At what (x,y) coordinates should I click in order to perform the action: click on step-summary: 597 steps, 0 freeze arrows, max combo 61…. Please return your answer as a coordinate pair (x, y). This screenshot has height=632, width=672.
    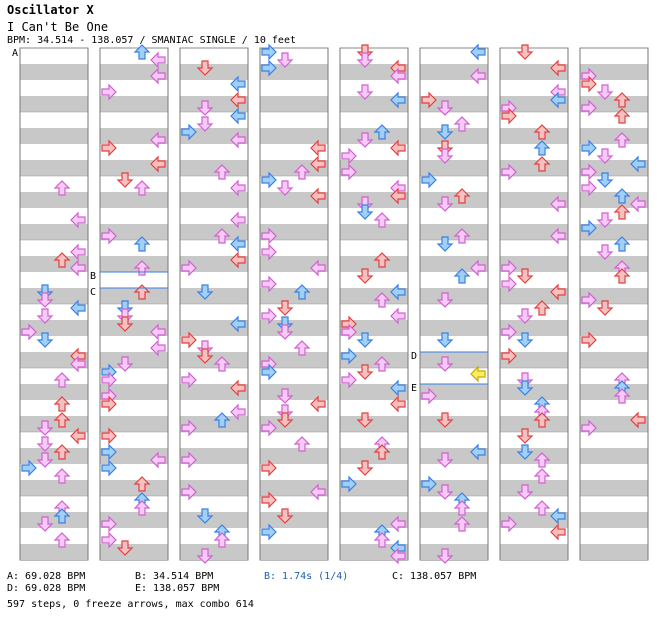
    Looking at the image, I should click on (130, 604).